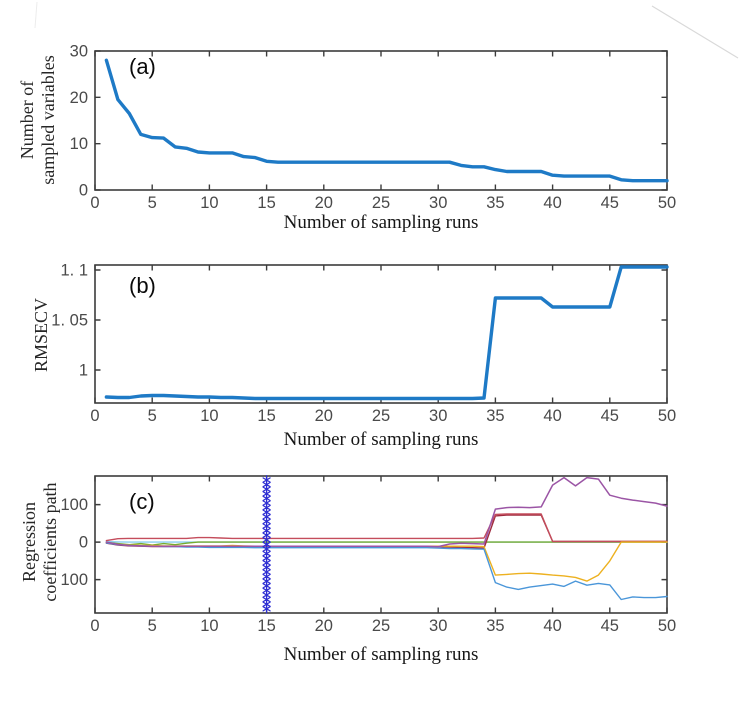  What do you see at coordinates (381, 222) in the screenshot?
I see `xlabel-subplot-a: Number of sampling runs` at bounding box center [381, 222].